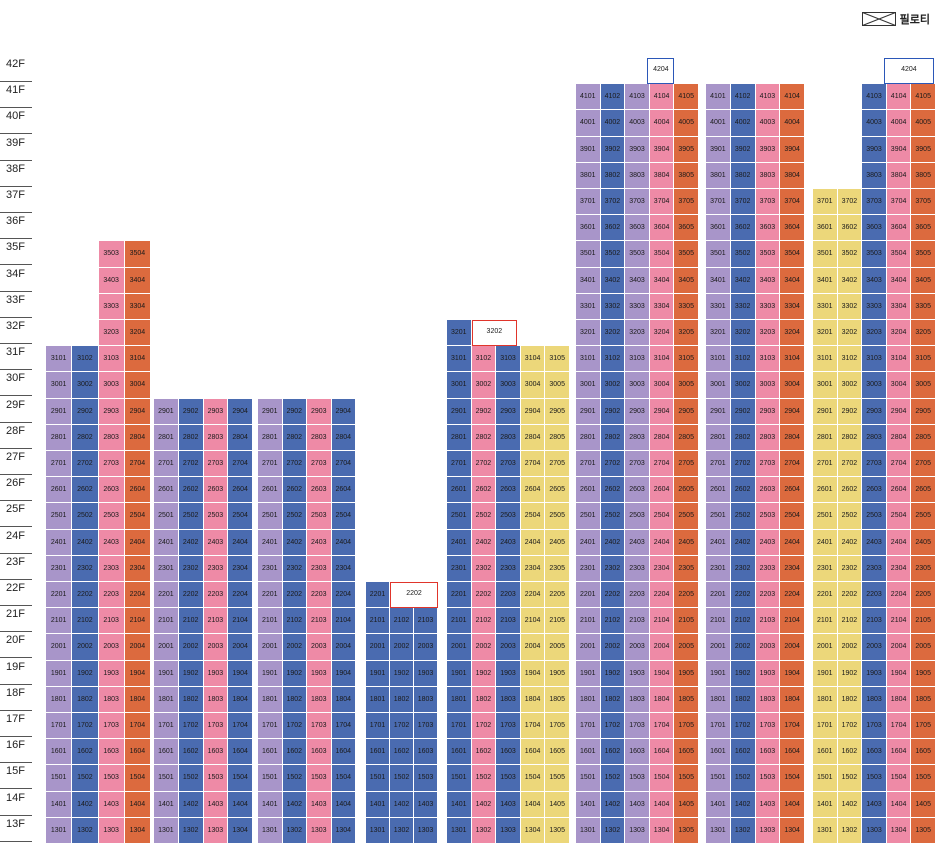 This screenshot has height=867, width=936. What do you see at coordinates (768, 149) in the screenshot?
I see `unit-3903: 3903` at bounding box center [768, 149].